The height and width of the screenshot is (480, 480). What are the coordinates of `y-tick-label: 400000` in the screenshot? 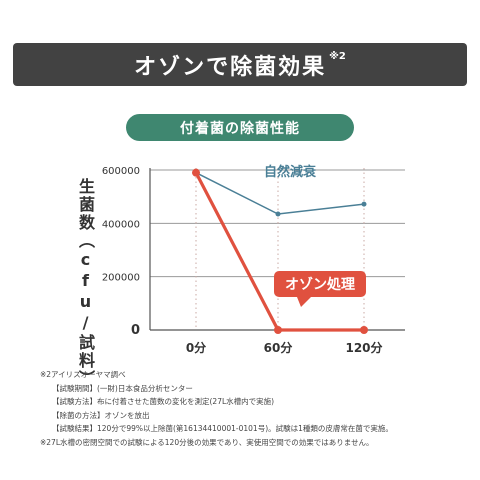 It's located at (121, 224).